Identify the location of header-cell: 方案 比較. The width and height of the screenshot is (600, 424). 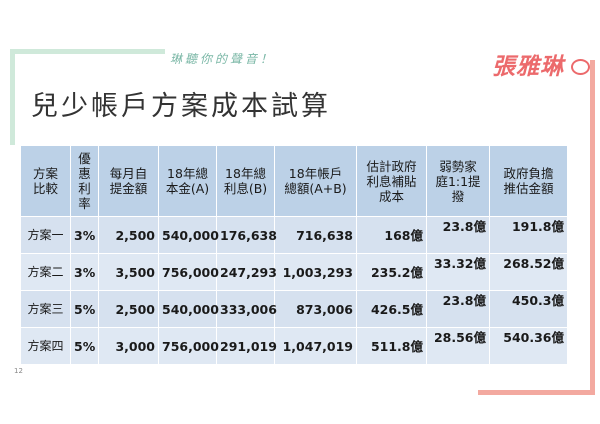
(45, 181).